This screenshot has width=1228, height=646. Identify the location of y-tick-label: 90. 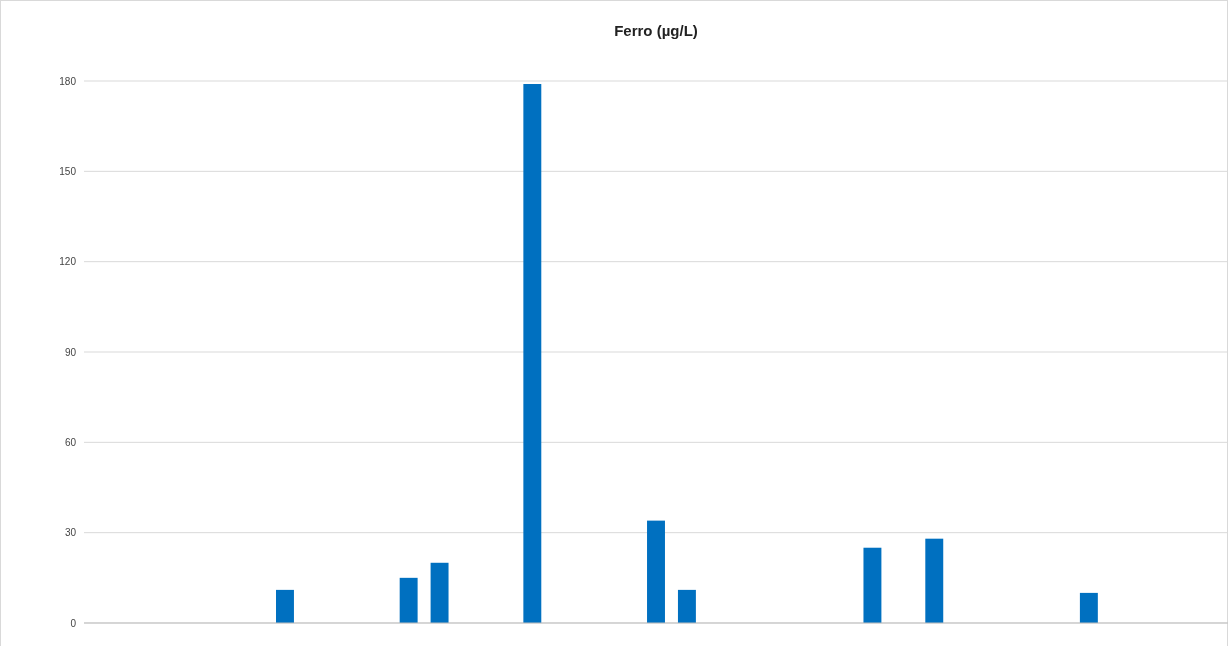
(70, 352).